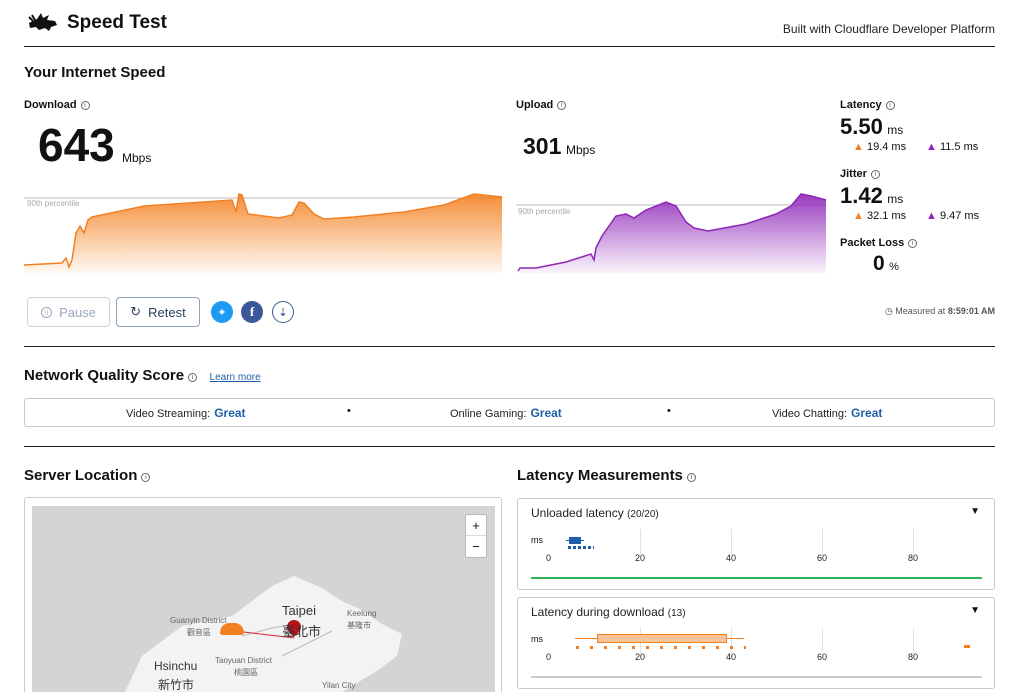  I want to click on download-percentile-label: 90th percentile, so click(53, 203).